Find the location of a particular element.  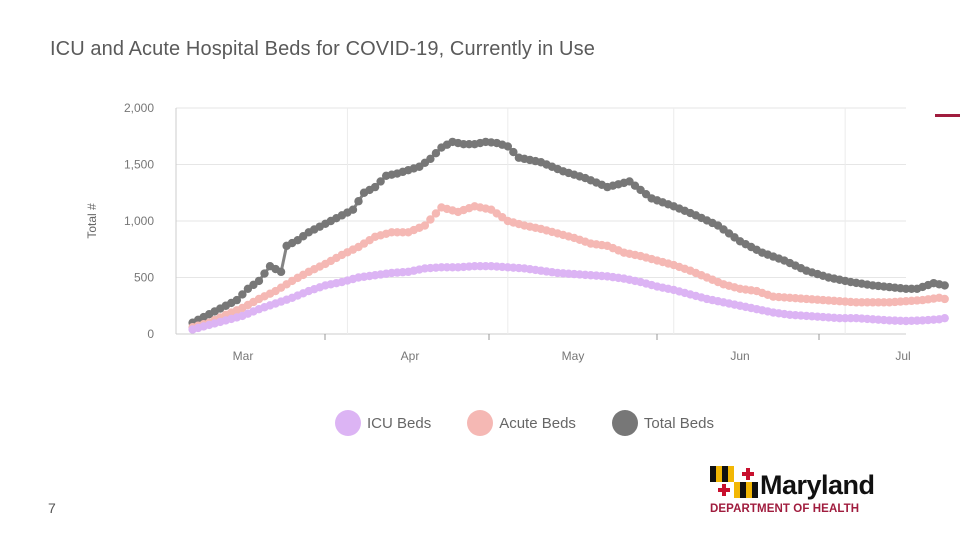

accent-line is located at coordinates (947, 115).